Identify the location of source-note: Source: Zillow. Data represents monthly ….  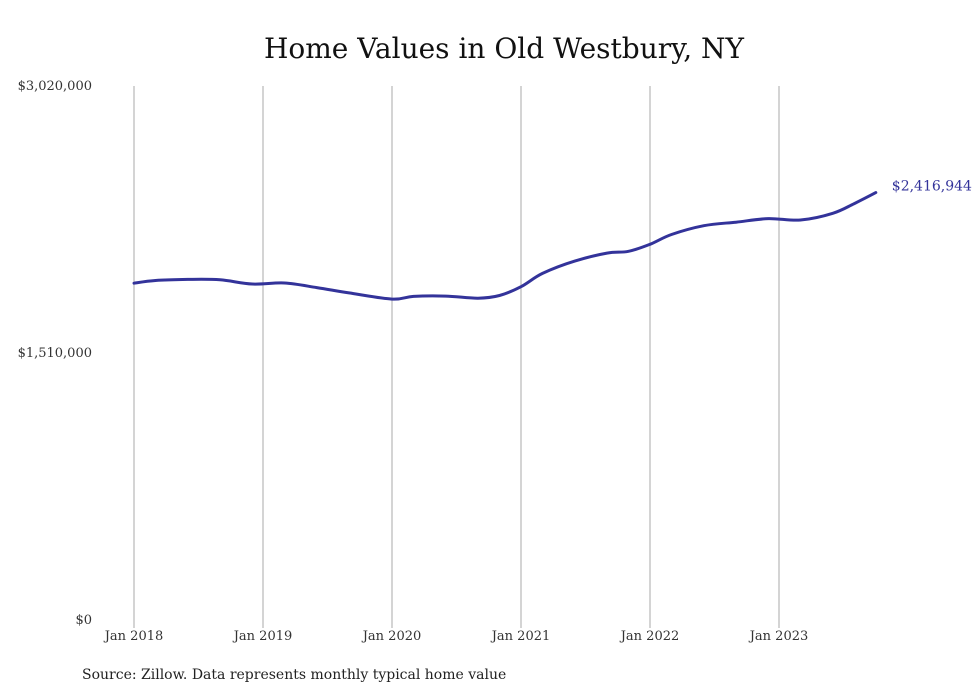
(294, 675).